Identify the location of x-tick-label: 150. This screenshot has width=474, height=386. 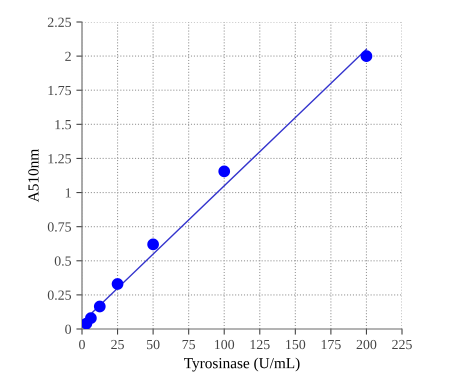
(296, 345).